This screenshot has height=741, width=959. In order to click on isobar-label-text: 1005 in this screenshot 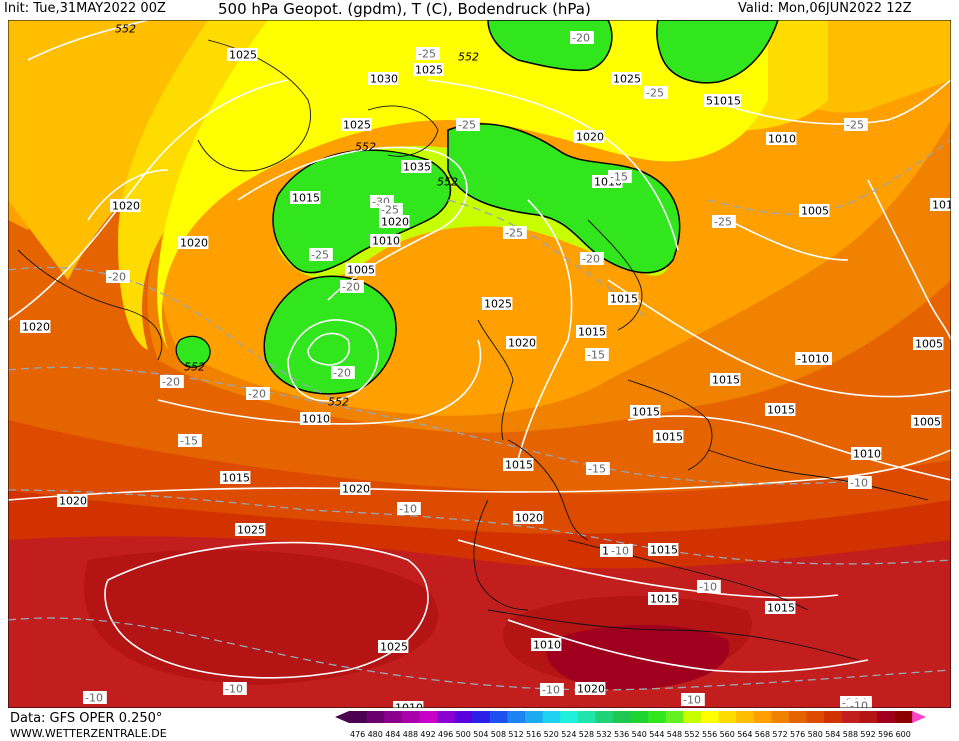, I will do `click(927, 422)`.